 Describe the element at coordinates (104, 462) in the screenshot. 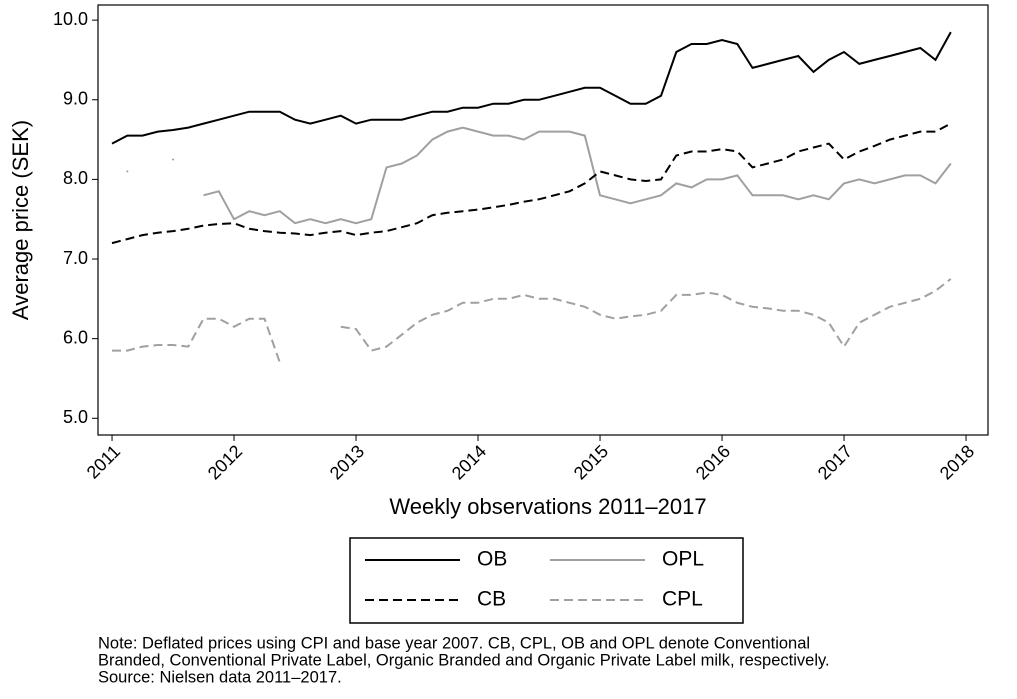

I see `x-tick-label: 2011` at that location.